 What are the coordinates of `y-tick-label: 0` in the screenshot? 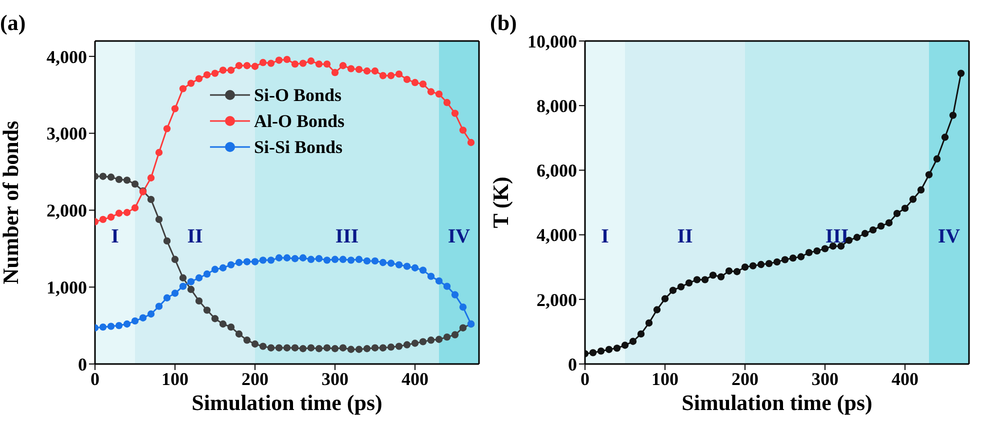 It's located at (572, 364).